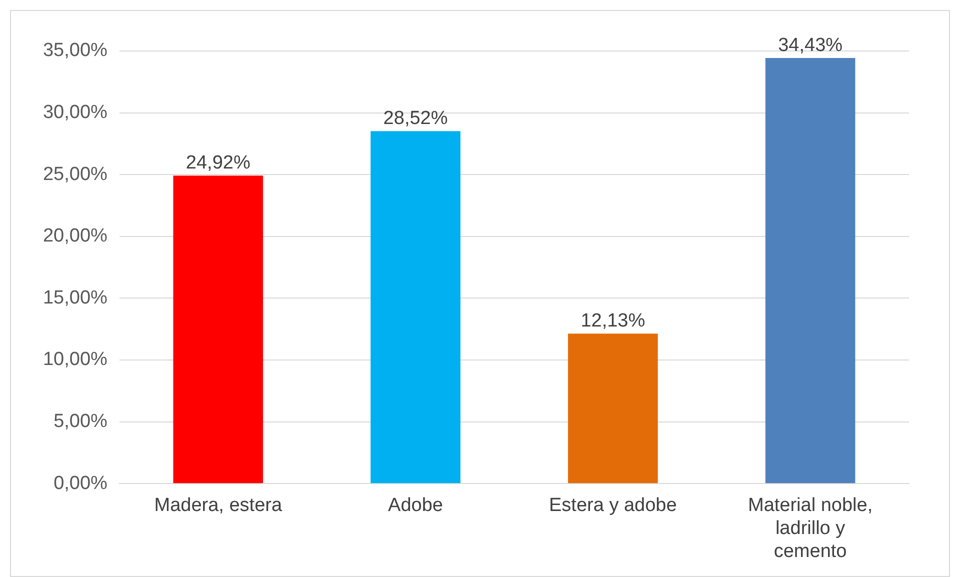 The width and height of the screenshot is (960, 577). Describe the element at coordinates (415, 118) in the screenshot. I see `data-label: 28,52%` at that location.